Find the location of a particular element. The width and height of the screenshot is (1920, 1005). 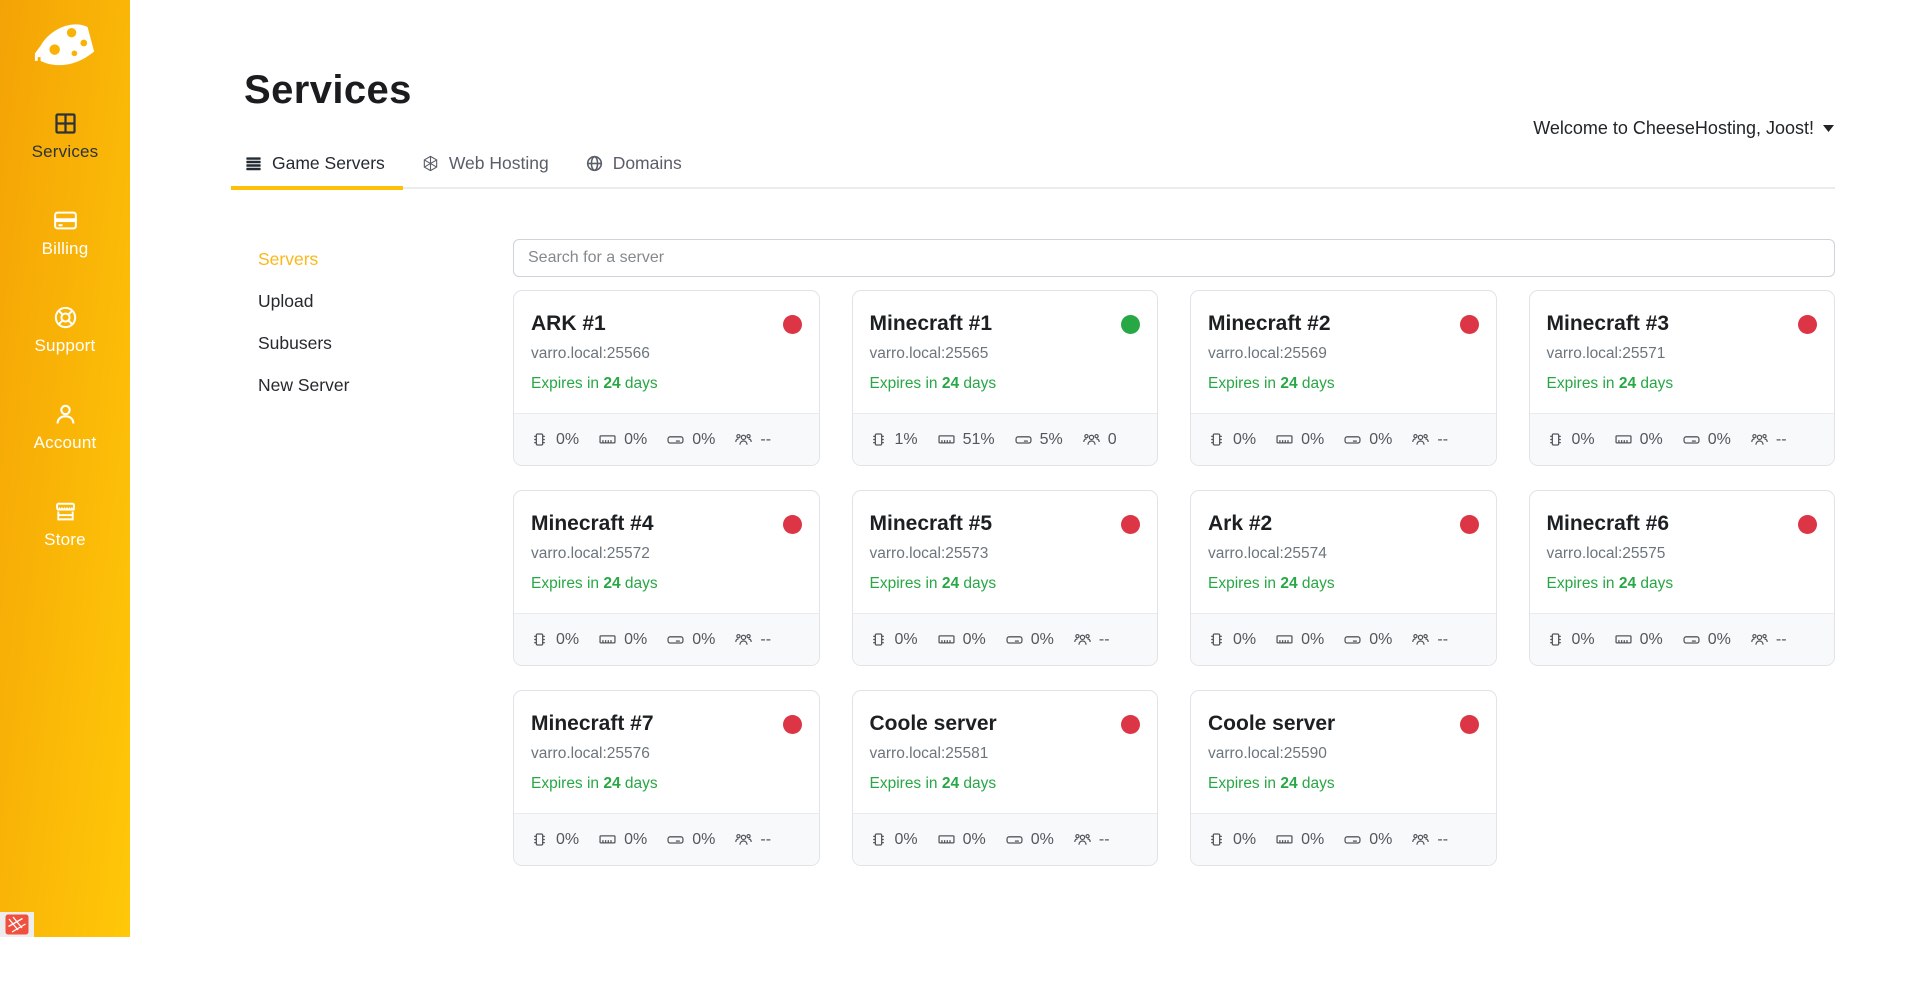

server-name: Ark #2 is located at coordinates (1240, 524).